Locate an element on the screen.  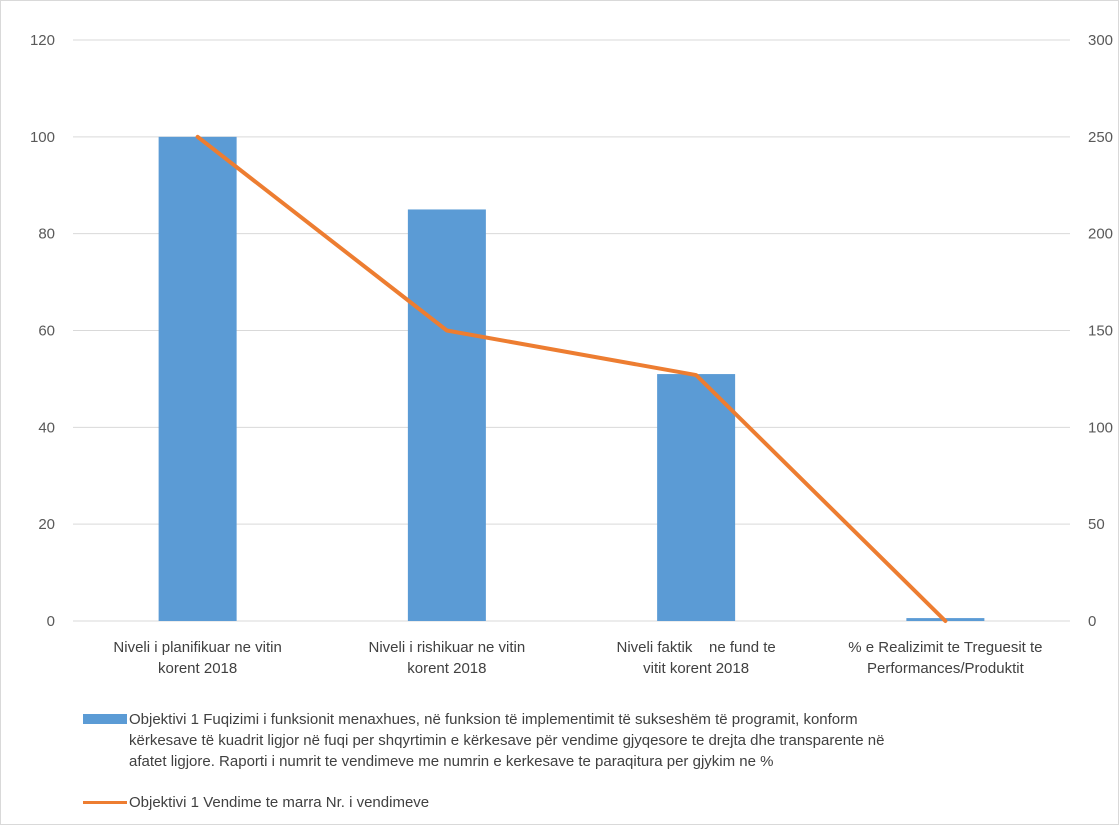
left-tick-label: 40 is located at coordinates (46, 427).